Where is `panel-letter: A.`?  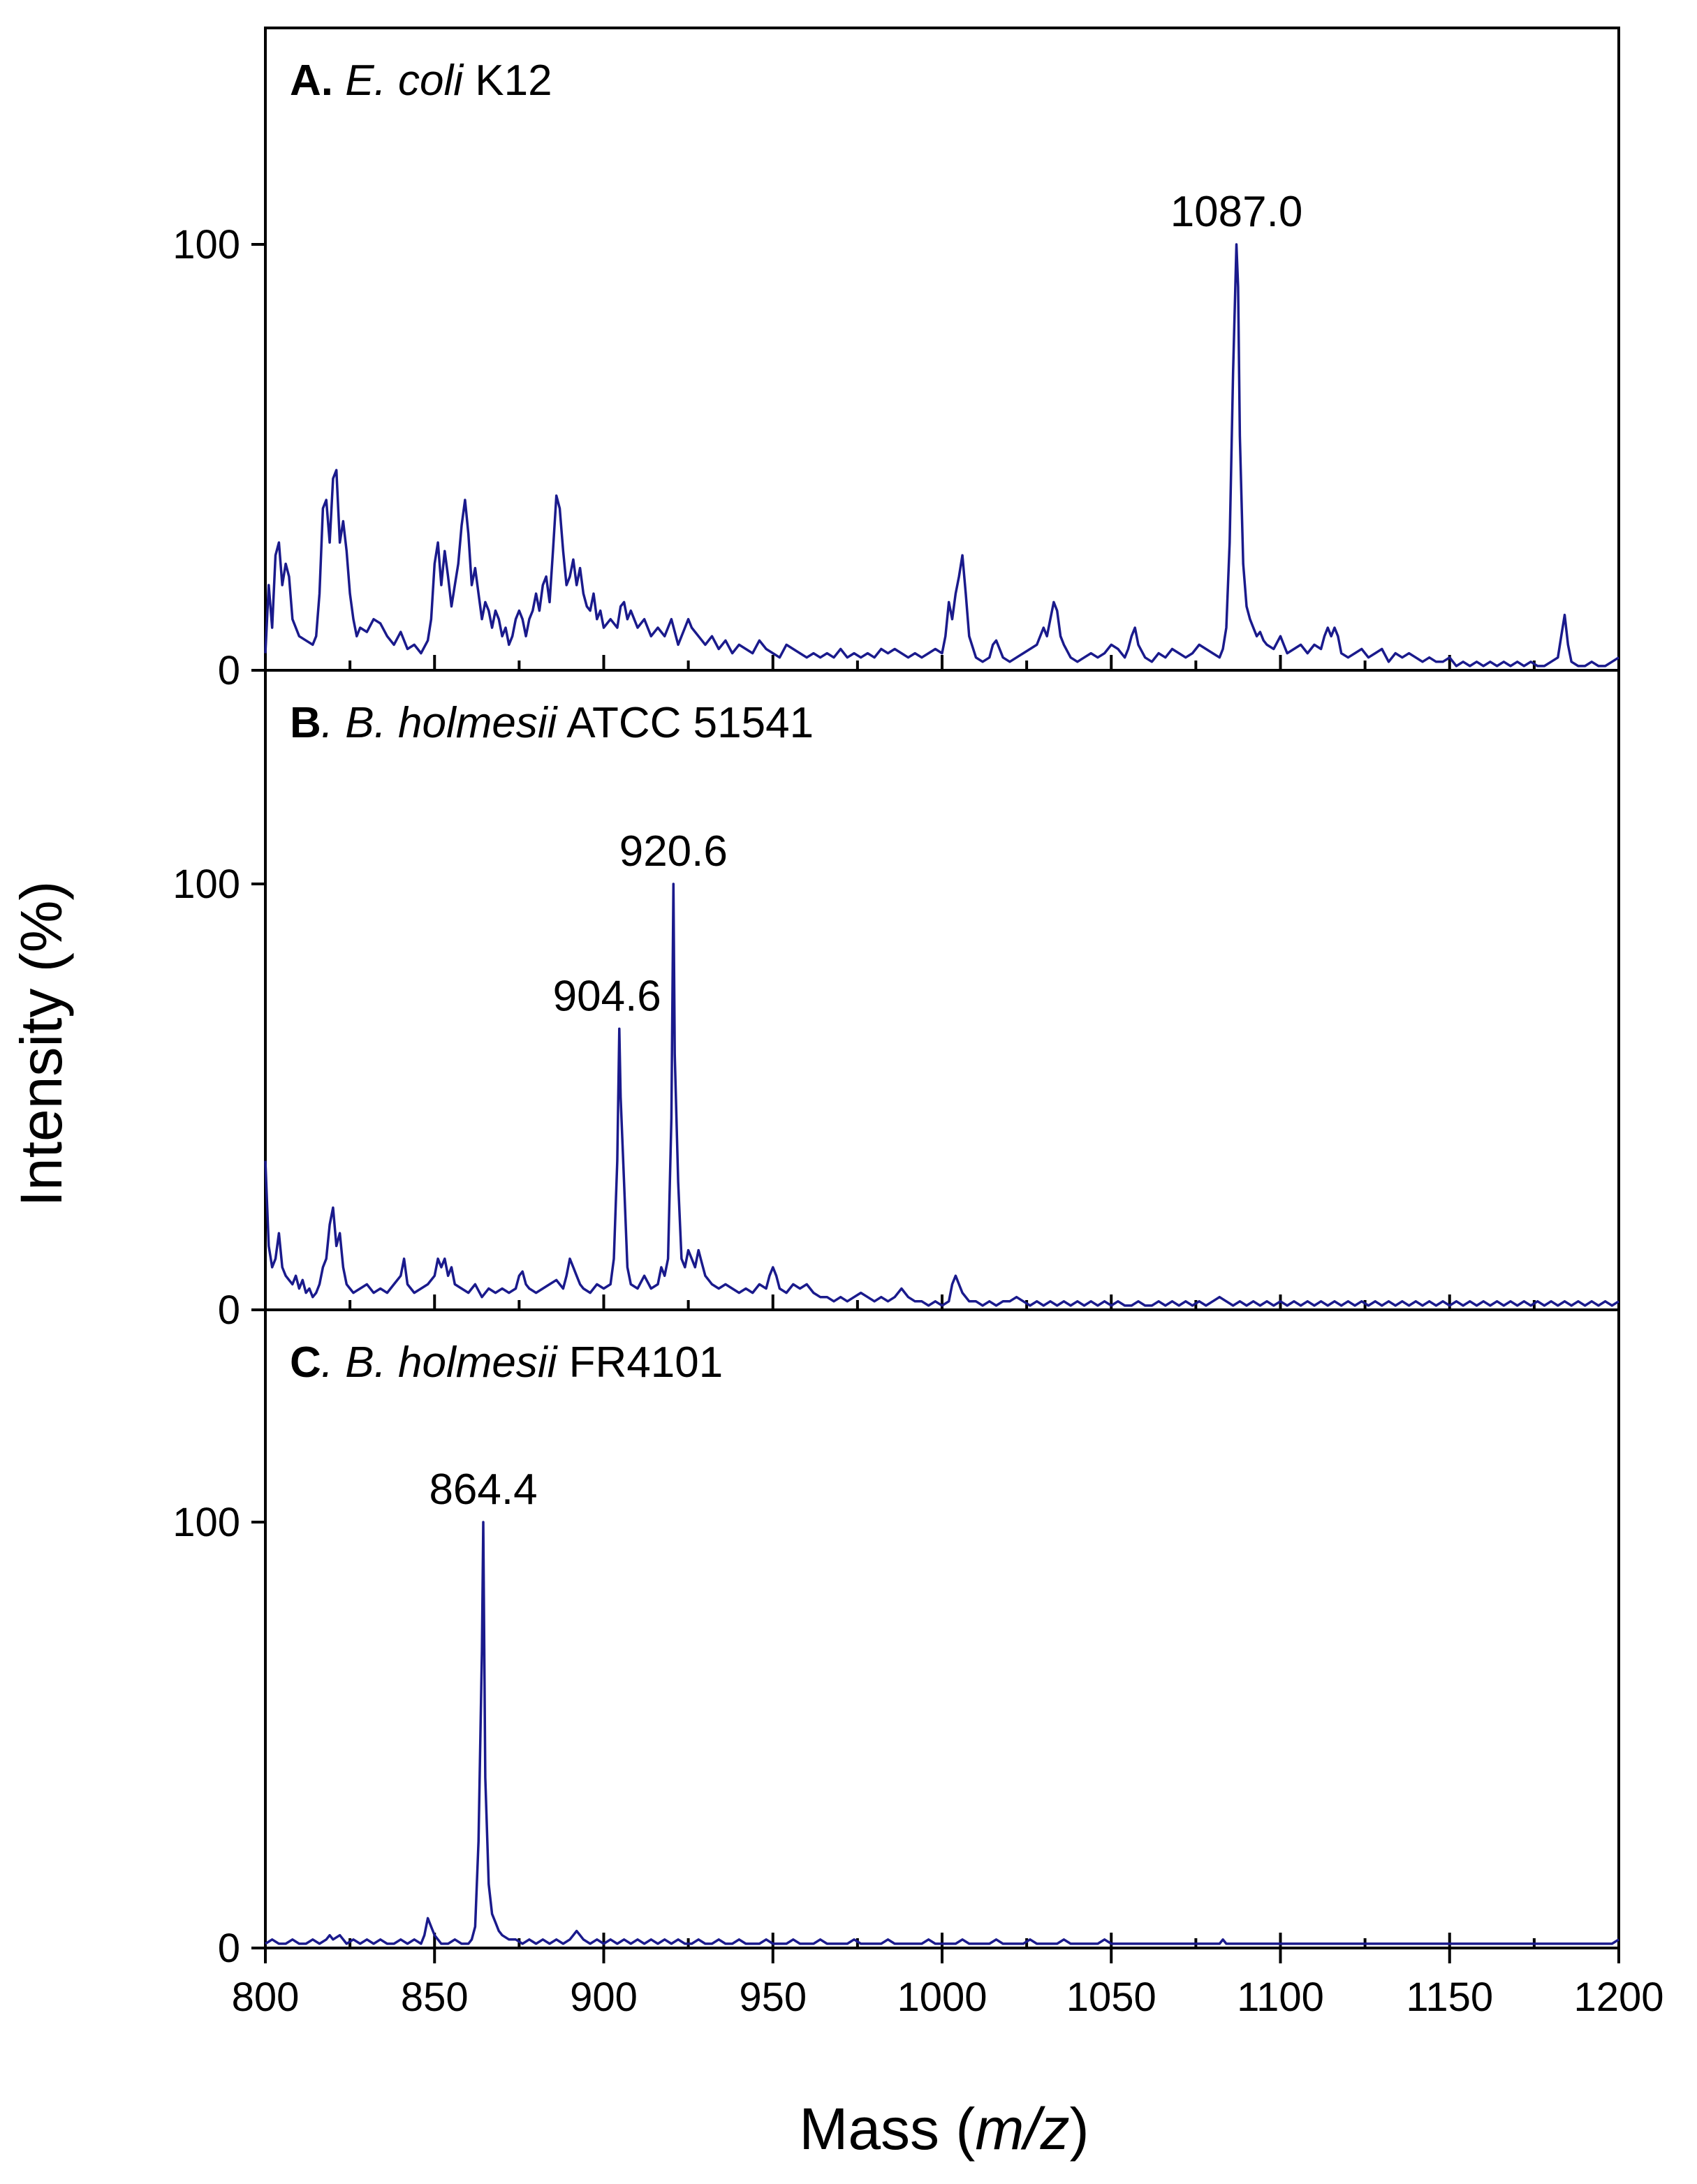
panel-letter: A. is located at coordinates (311, 81).